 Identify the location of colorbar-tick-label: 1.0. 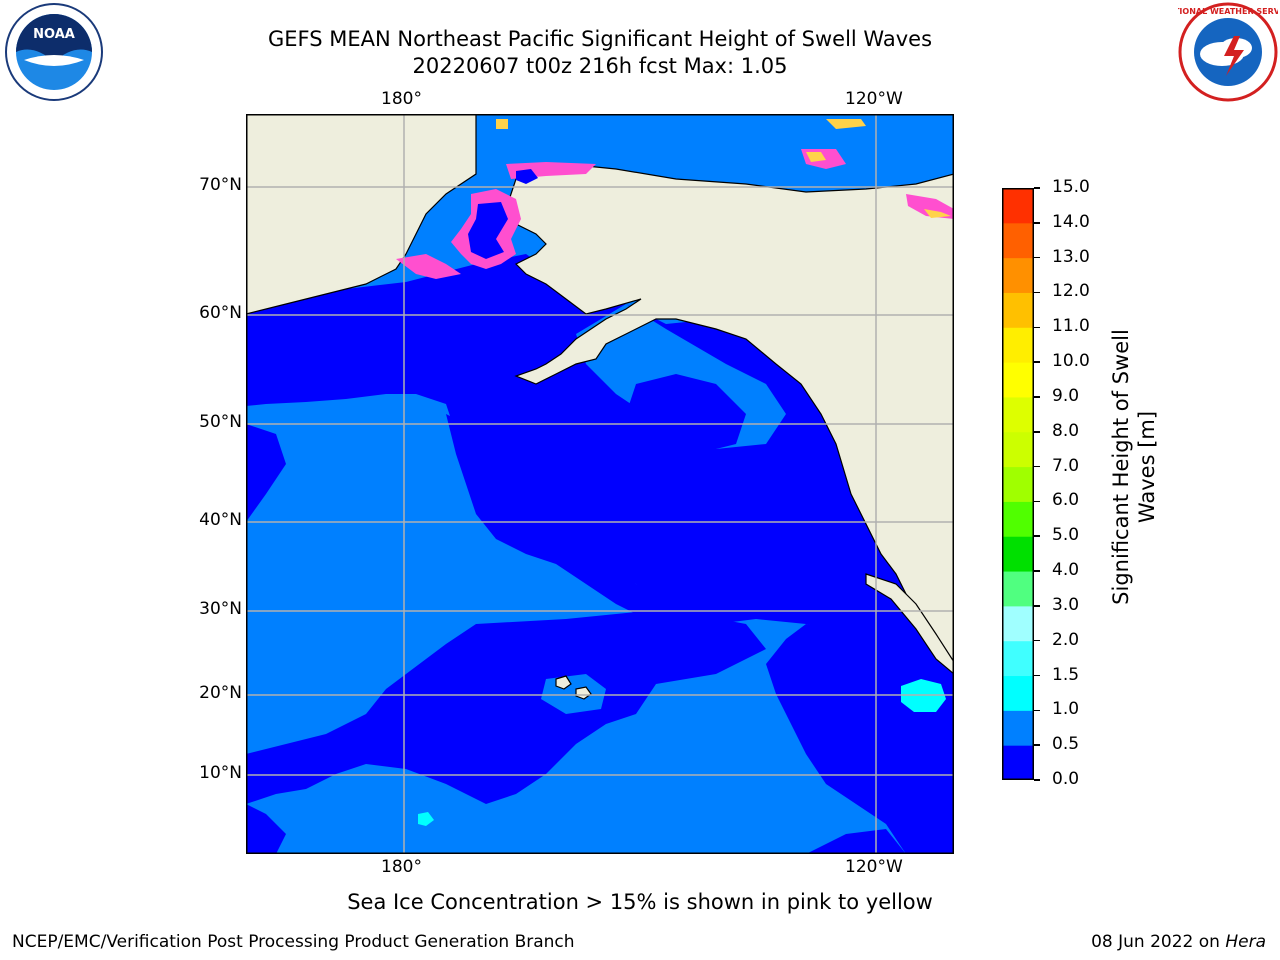
(1066, 709).